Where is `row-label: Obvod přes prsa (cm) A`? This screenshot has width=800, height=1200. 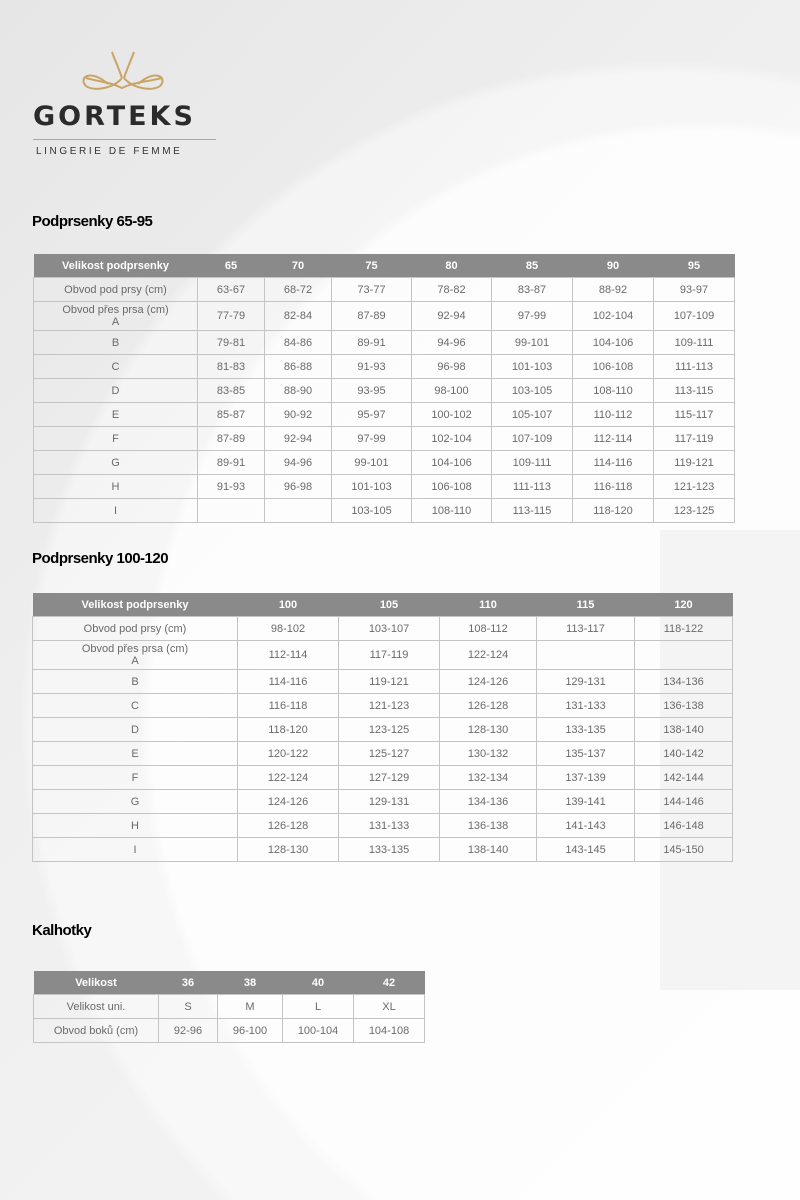
row-label: Obvod přes prsa (cm) A is located at coordinates (135, 655).